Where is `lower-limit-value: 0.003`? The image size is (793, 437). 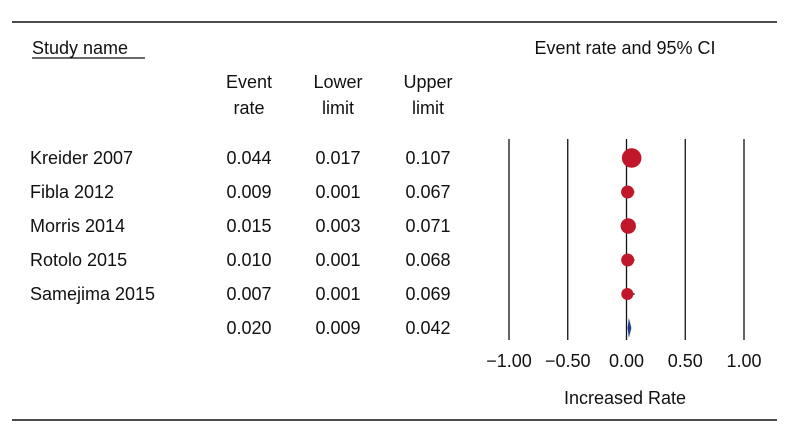 lower-limit-value: 0.003 is located at coordinates (337, 226).